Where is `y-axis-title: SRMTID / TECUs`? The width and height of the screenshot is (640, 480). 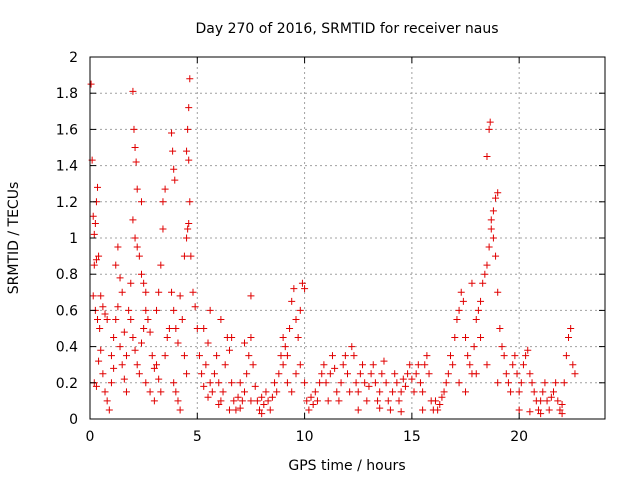
y-axis-title: SRMTID / TECUs is located at coordinates (14, 238).